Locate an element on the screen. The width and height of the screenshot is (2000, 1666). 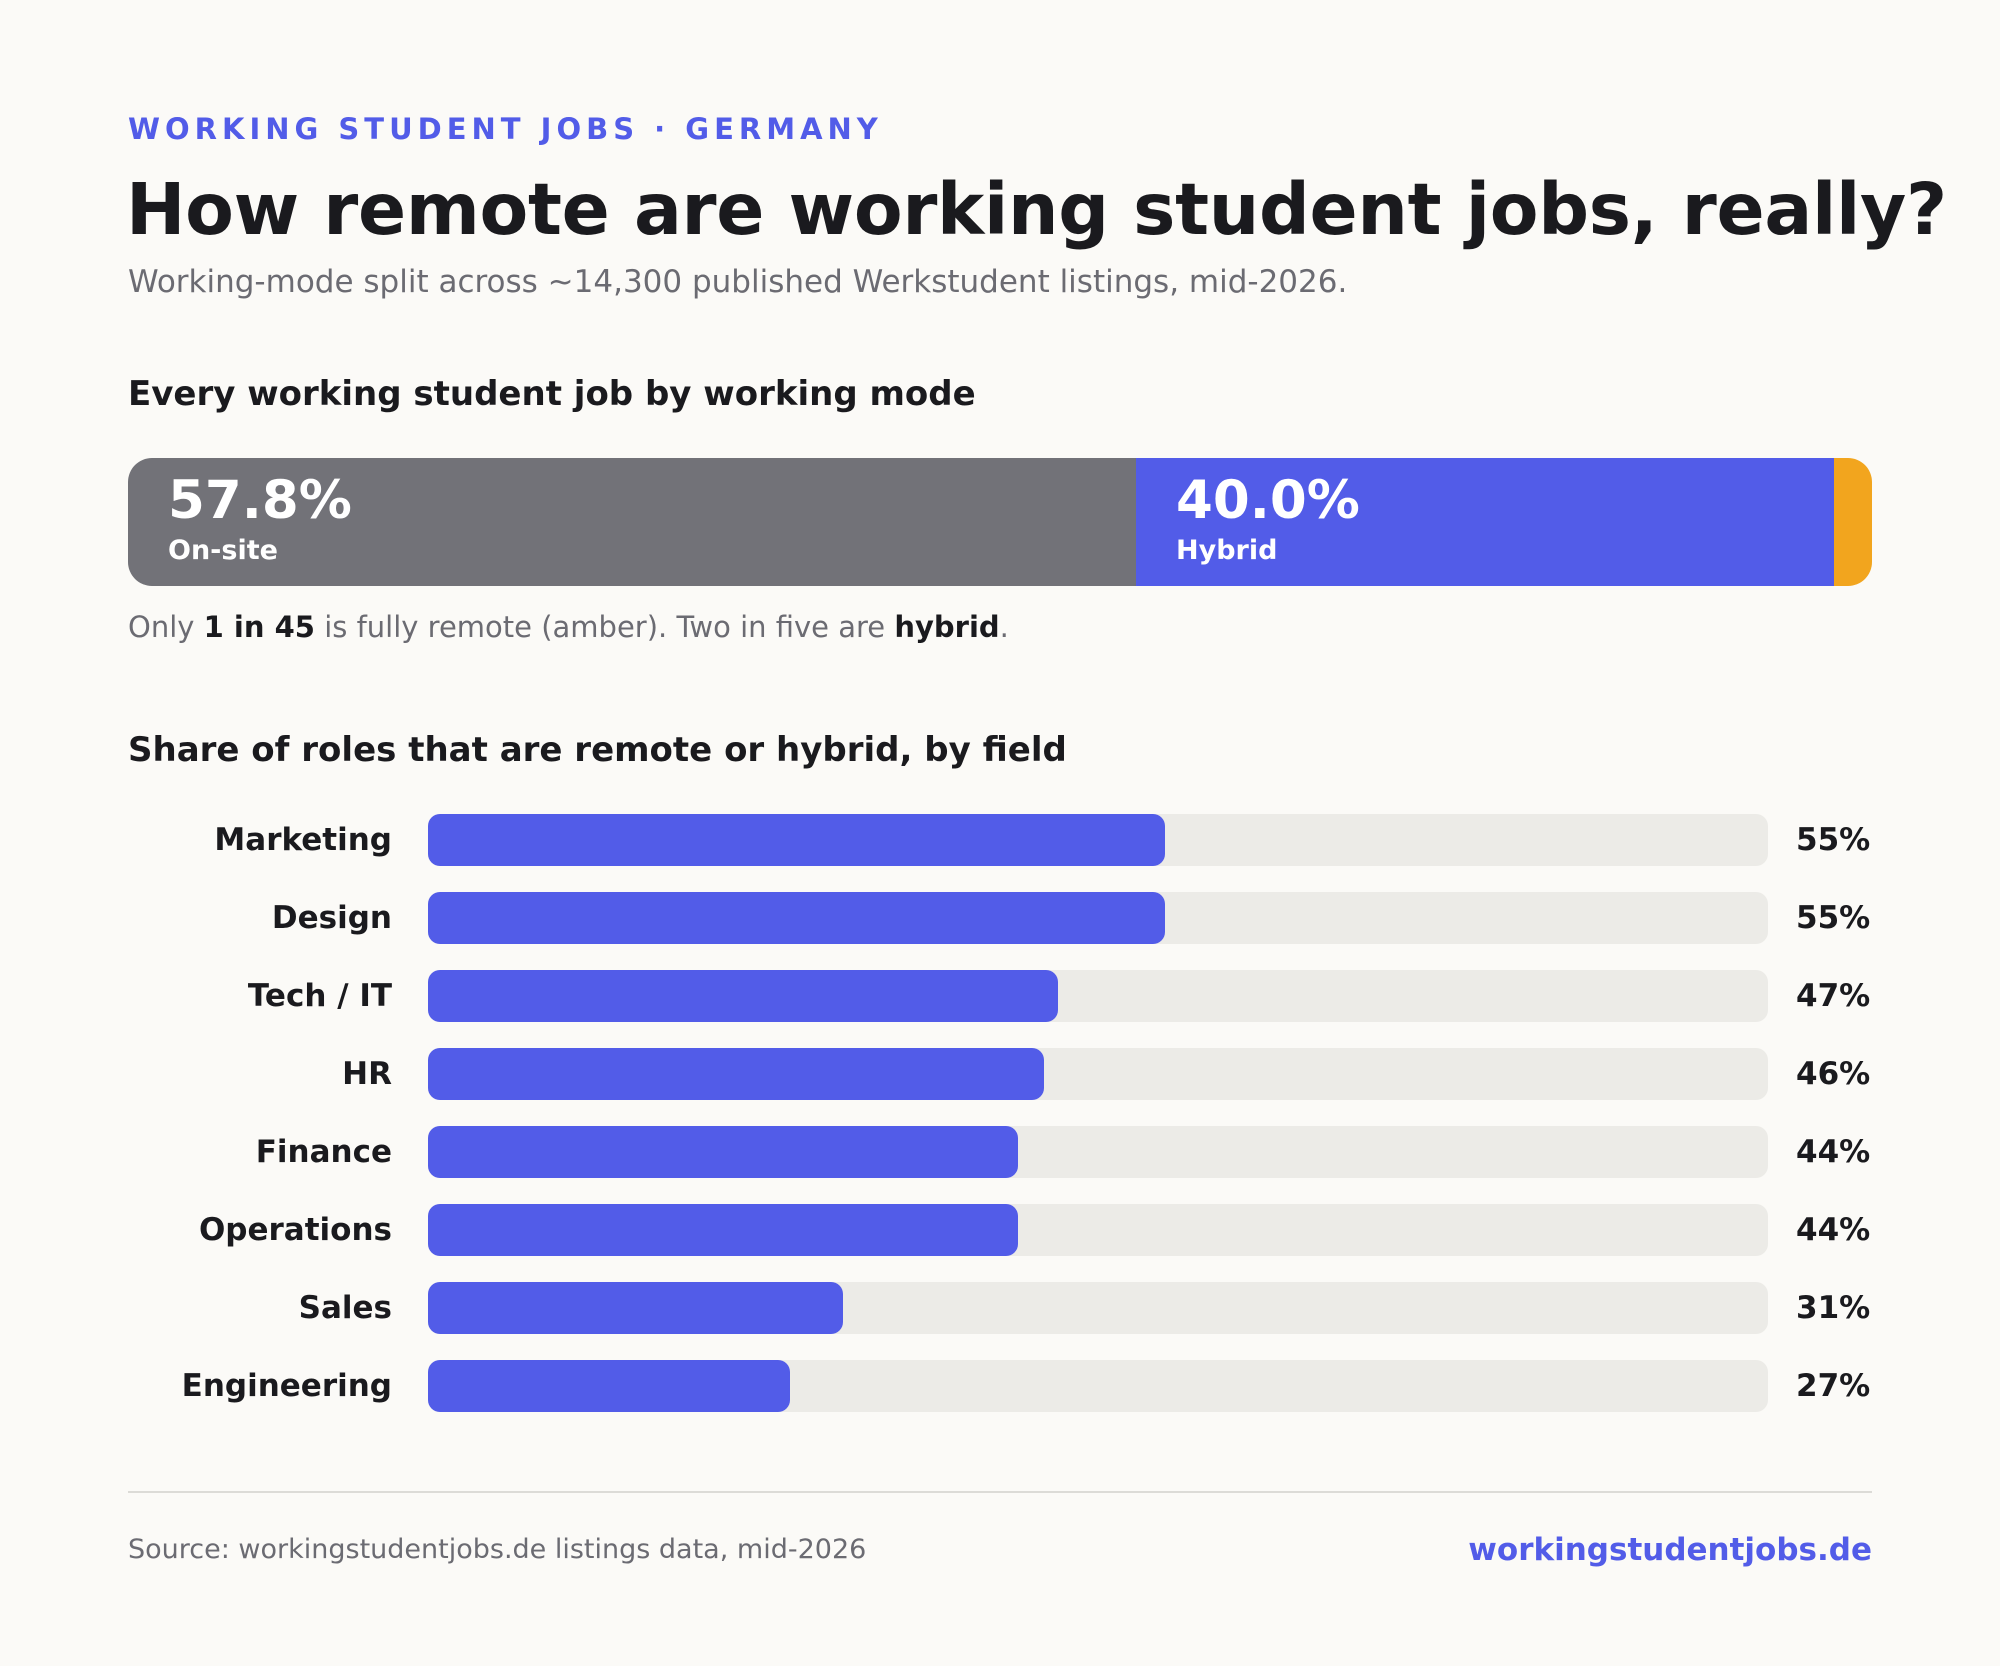
note-text-2: is fully remote (amber). Two in five are is located at coordinates (604, 627).